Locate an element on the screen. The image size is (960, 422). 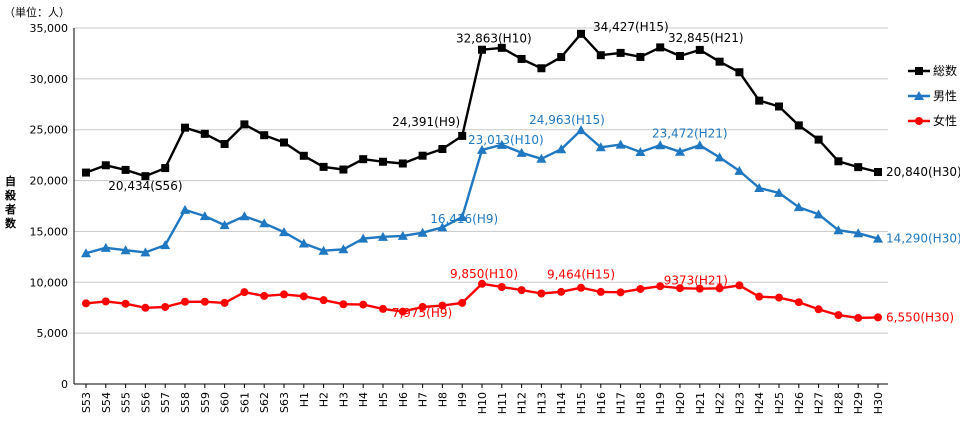
legend-label: 男性 is located at coordinates (945, 96).